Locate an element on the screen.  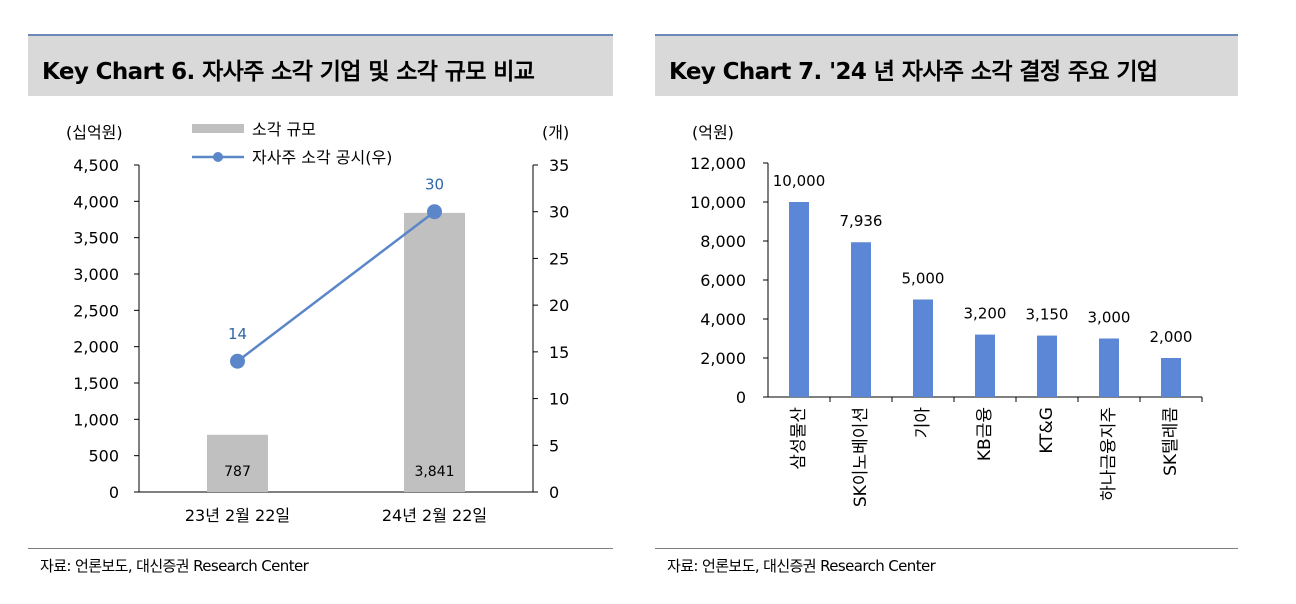
left-y-tick-label: 4,500 is located at coordinates (96, 165).